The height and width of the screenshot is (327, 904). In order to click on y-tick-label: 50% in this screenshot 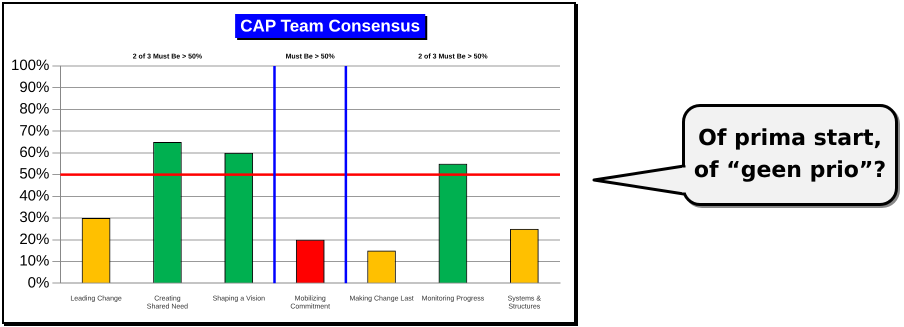, I will do `click(34, 174)`.